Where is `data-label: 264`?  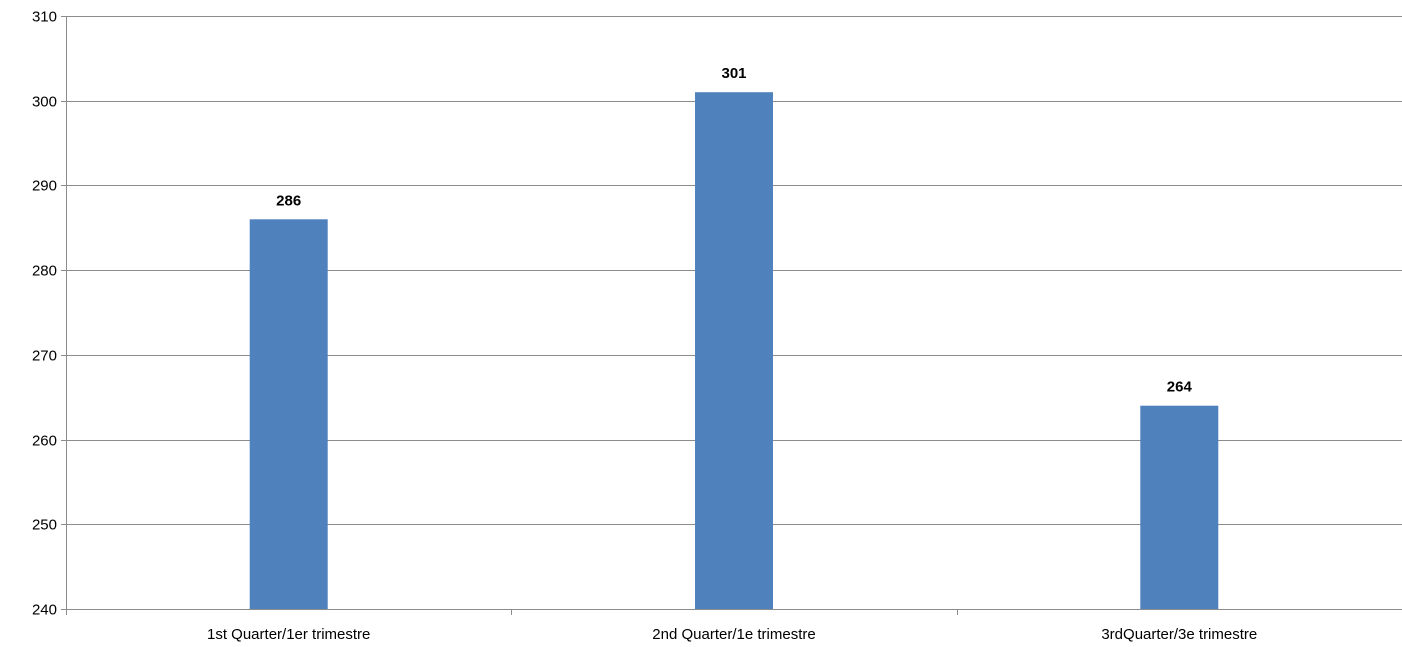
data-label: 264 is located at coordinates (1180, 387).